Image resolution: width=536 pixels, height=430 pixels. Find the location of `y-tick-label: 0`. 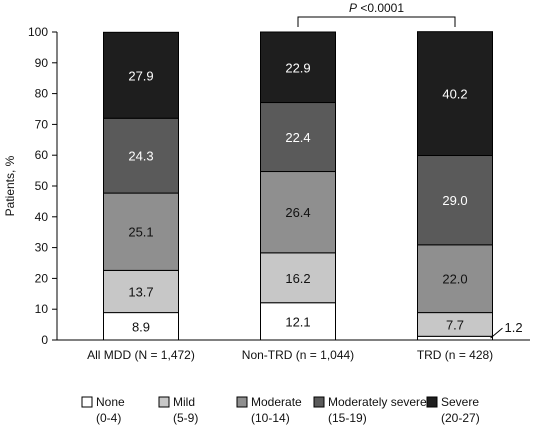

y-tick-label: 0 is located at coordinates (44, 340).